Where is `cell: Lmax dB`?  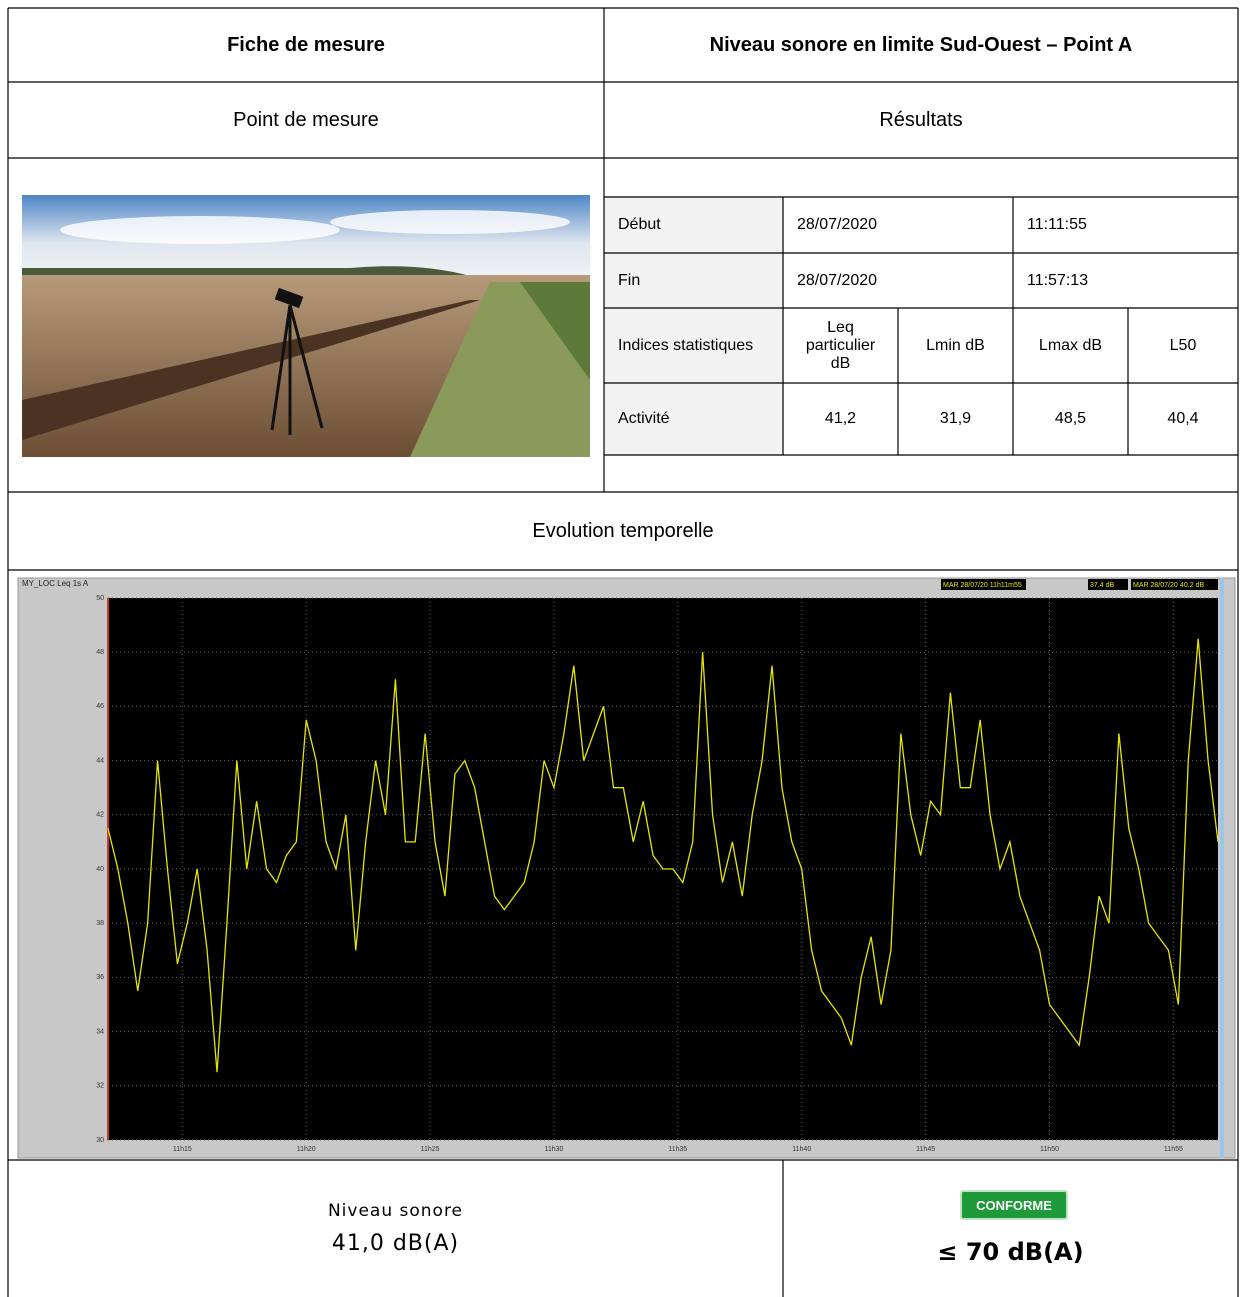 cell: Lmax dB is located at coordinates (1070, 345).